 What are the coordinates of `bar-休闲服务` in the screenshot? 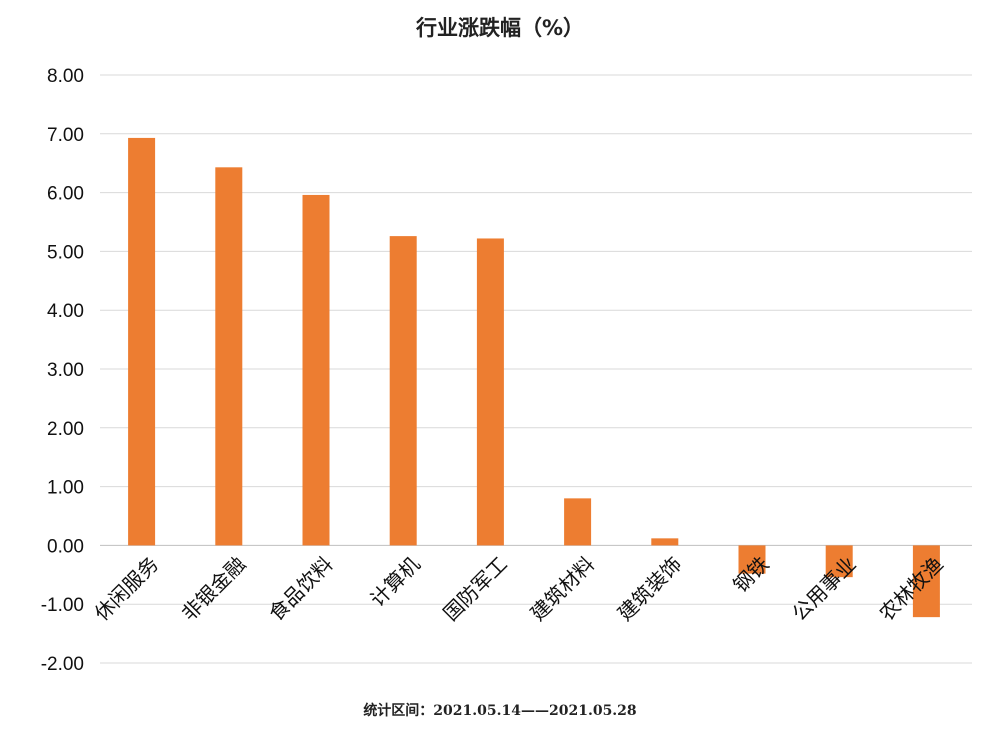 It's located at (142, 341).